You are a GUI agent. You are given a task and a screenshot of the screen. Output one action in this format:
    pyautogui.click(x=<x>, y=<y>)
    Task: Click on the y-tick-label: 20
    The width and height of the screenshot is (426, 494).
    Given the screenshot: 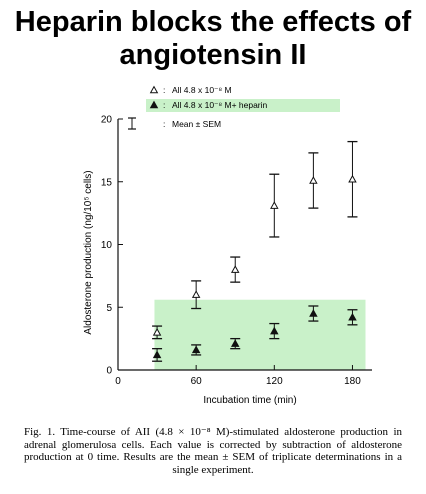 What is the action you would take?
    pyautogui.click(x=107, y=120)
    